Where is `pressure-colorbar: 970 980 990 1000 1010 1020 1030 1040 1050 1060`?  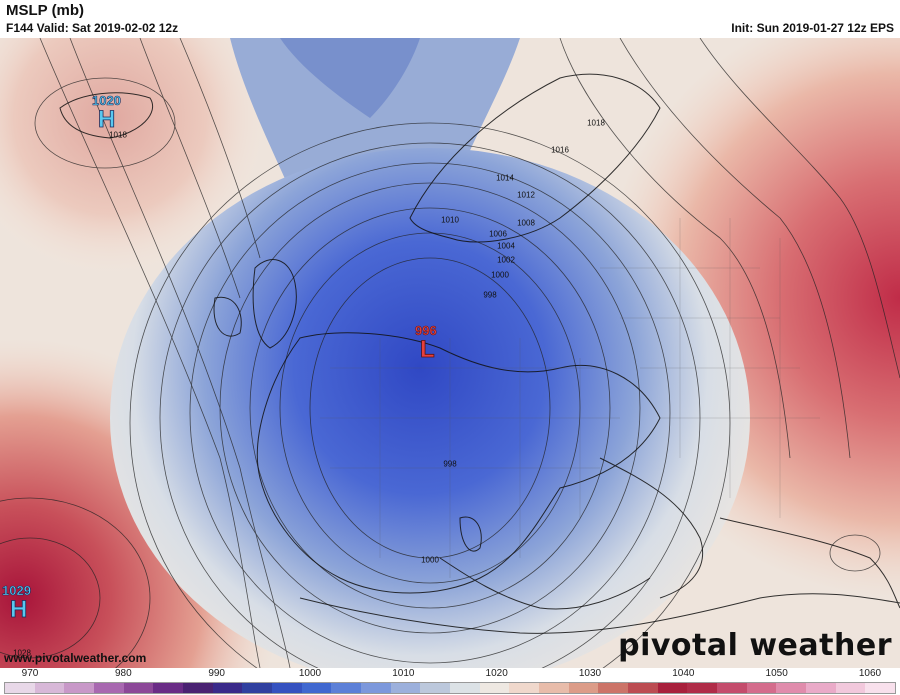
pressure-colorbar: 970 980 990 1000 1010 1020 1030 1040 1050 1060 is located at coordinates (450, 681).